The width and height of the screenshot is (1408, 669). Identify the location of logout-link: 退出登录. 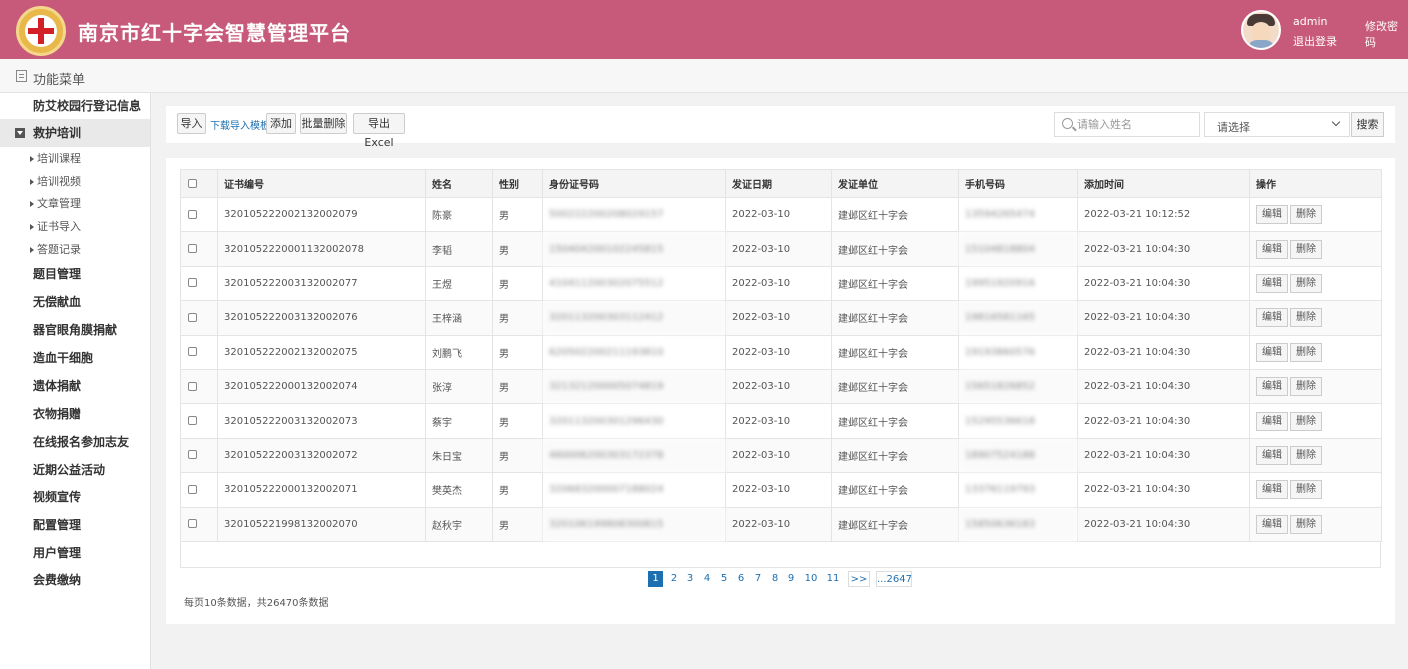
(1315, 41).